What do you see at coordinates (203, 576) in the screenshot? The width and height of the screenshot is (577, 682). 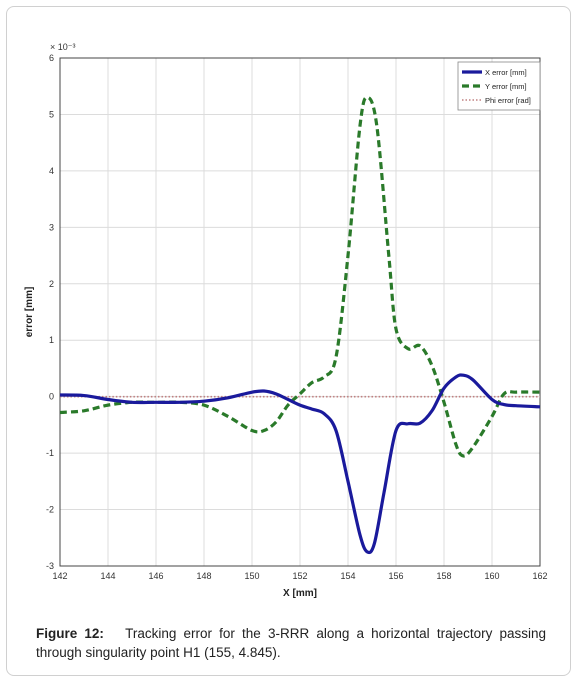 I see `x-tick-label: 148` at bounding box center [203, 576].